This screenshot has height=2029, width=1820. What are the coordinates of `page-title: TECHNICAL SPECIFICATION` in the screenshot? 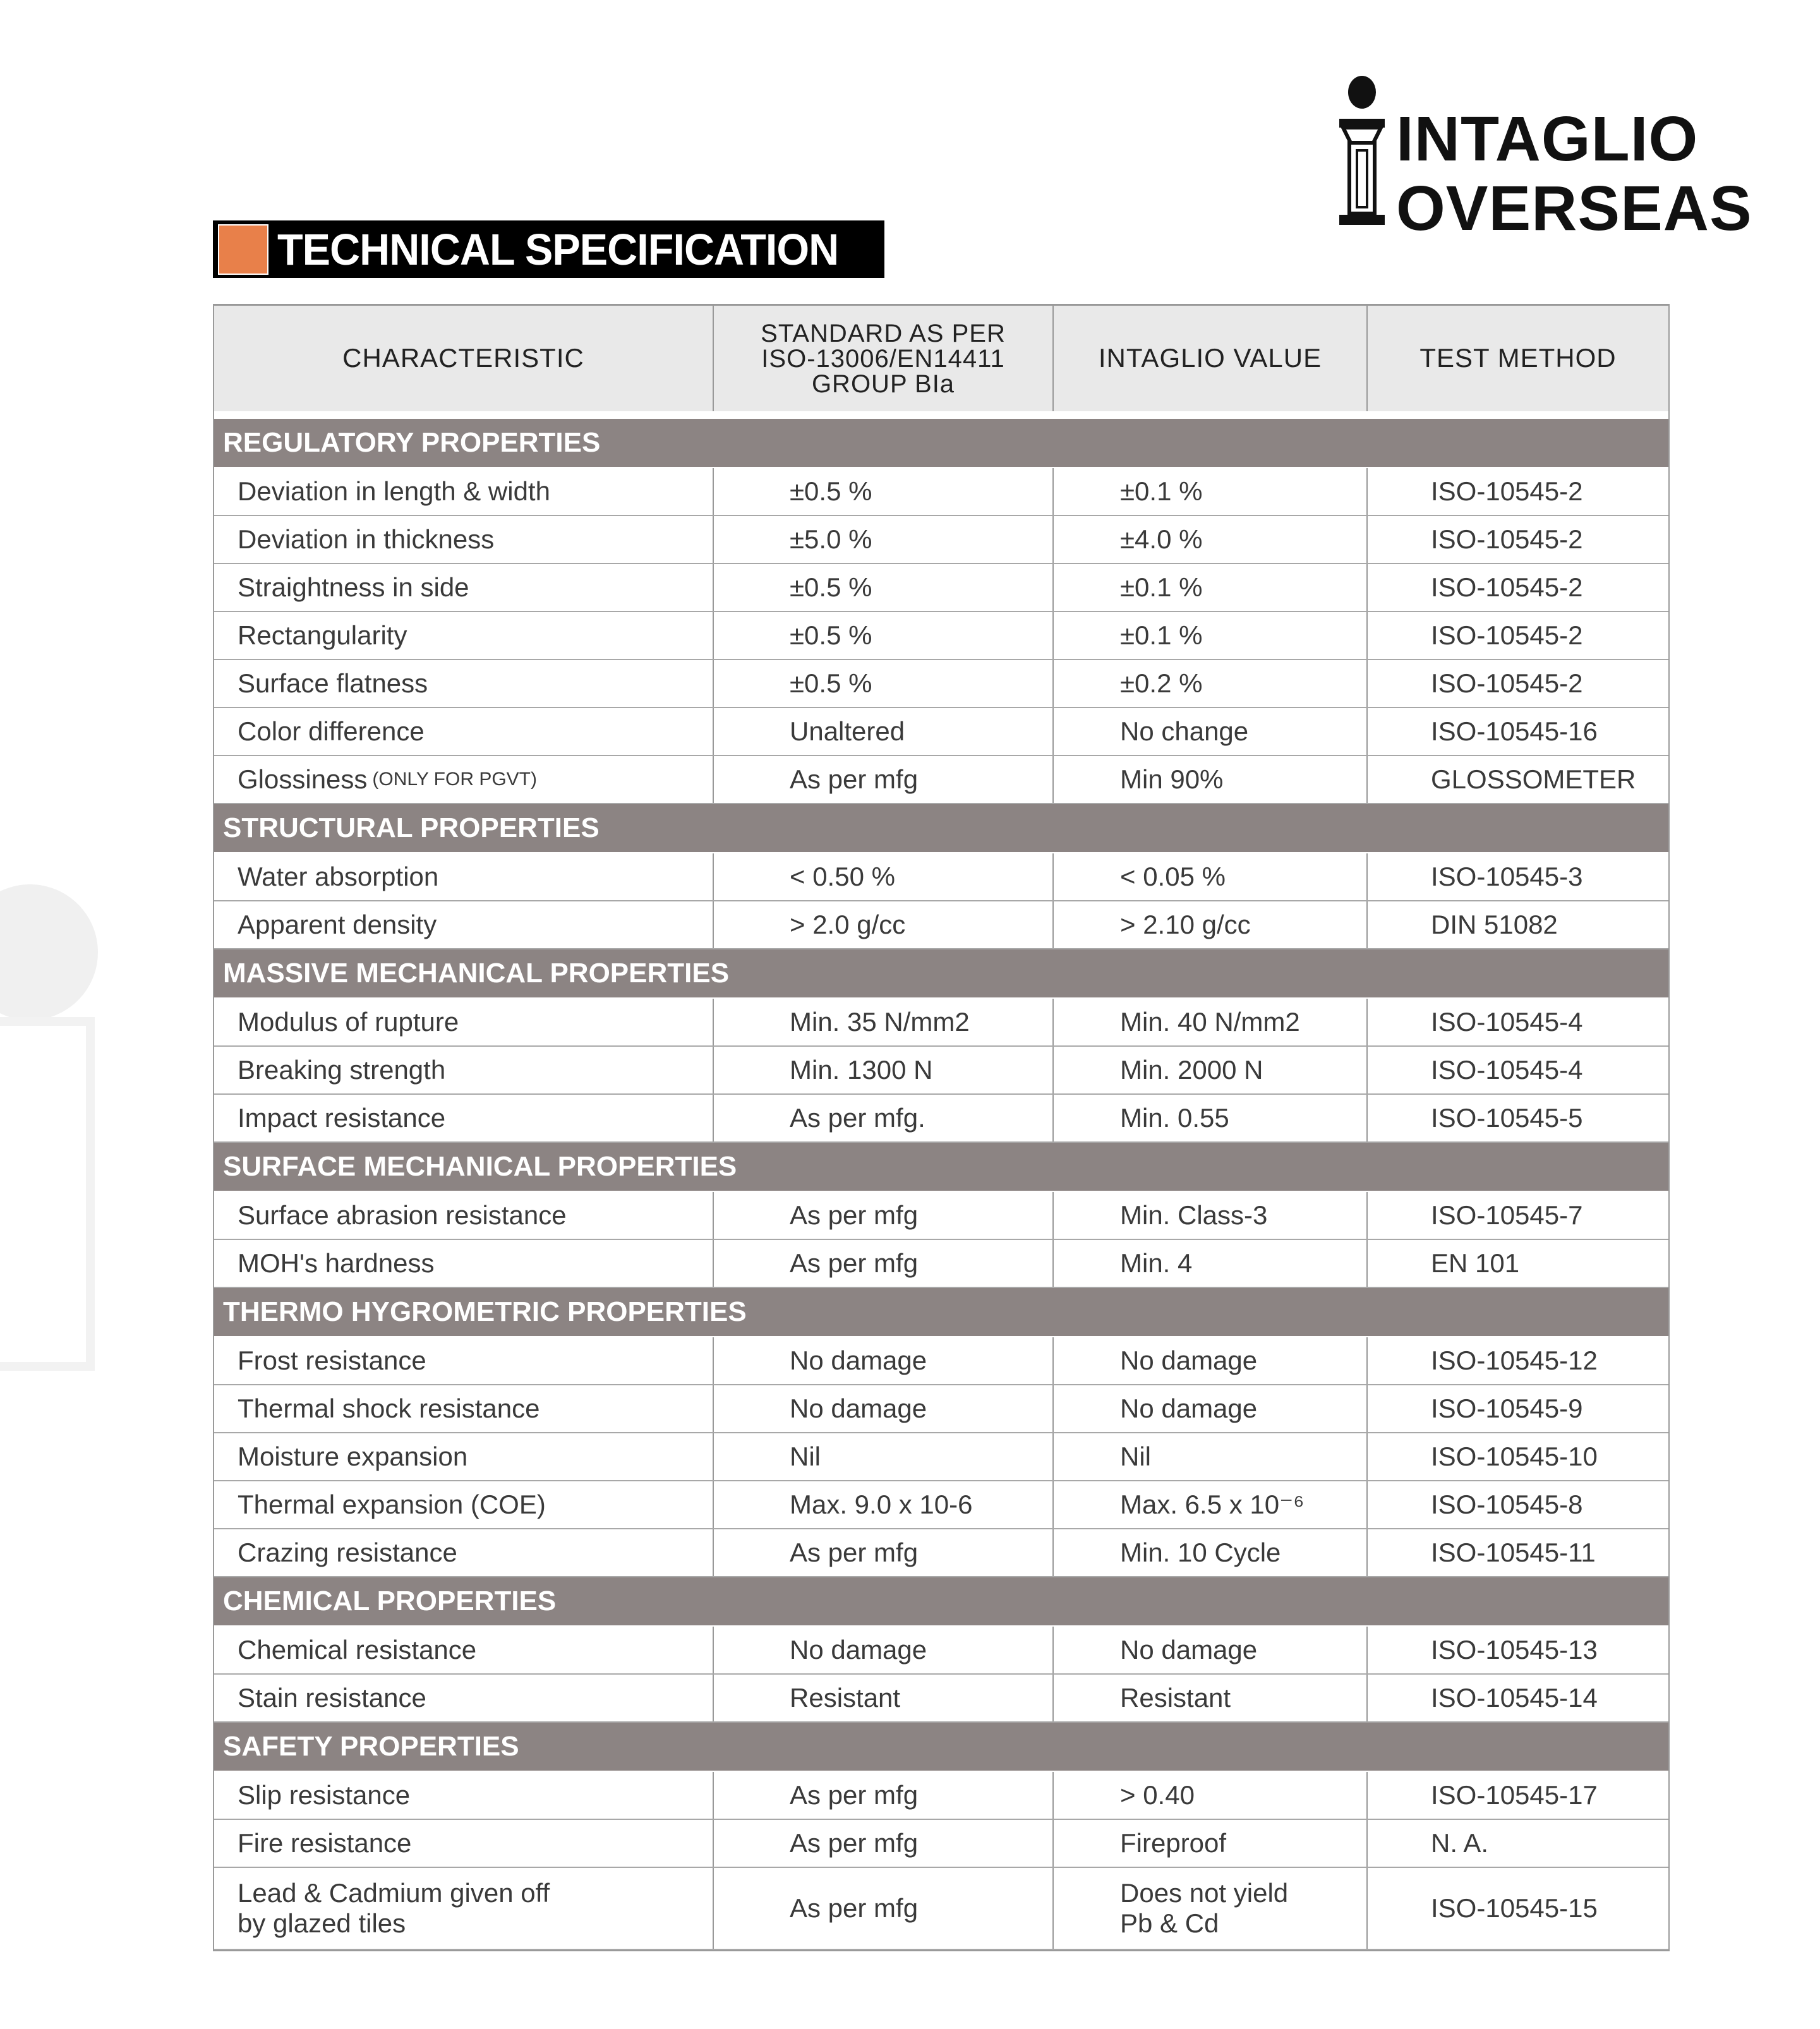 It's located at (548, 249).